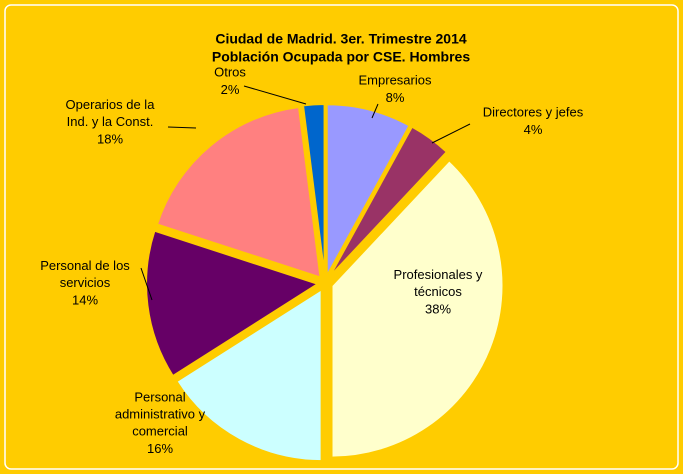 The height and width of the screenshot is (474, 683). What do you see at coordinates (395, 80) in the screenshot?
I see `slice-label: Empresarios` at bounding box center [395, 80].